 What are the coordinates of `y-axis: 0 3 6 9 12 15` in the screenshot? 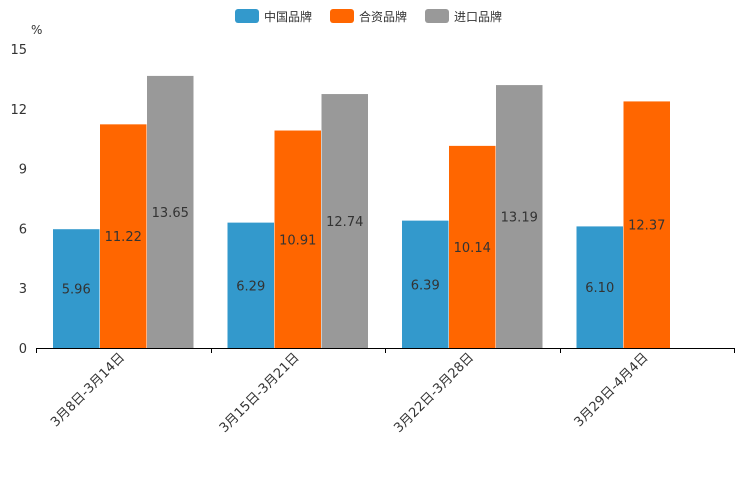 It's located at (18, 200).